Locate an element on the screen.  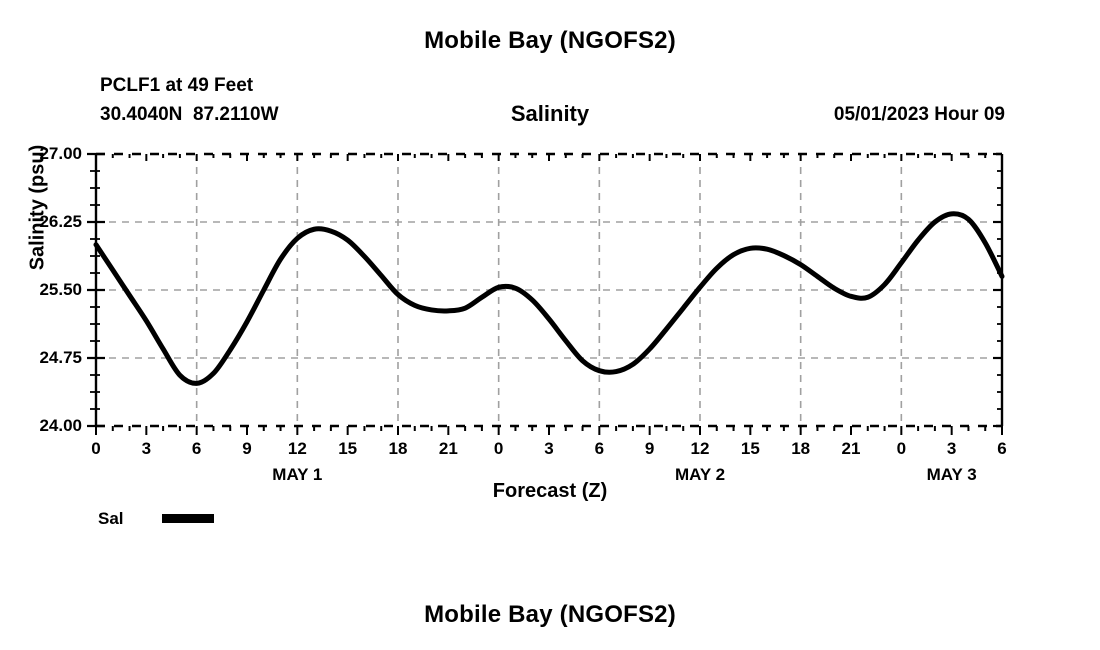
coordinates-label: 30.4040N 87.2110W is located at coordinates (189, 114).